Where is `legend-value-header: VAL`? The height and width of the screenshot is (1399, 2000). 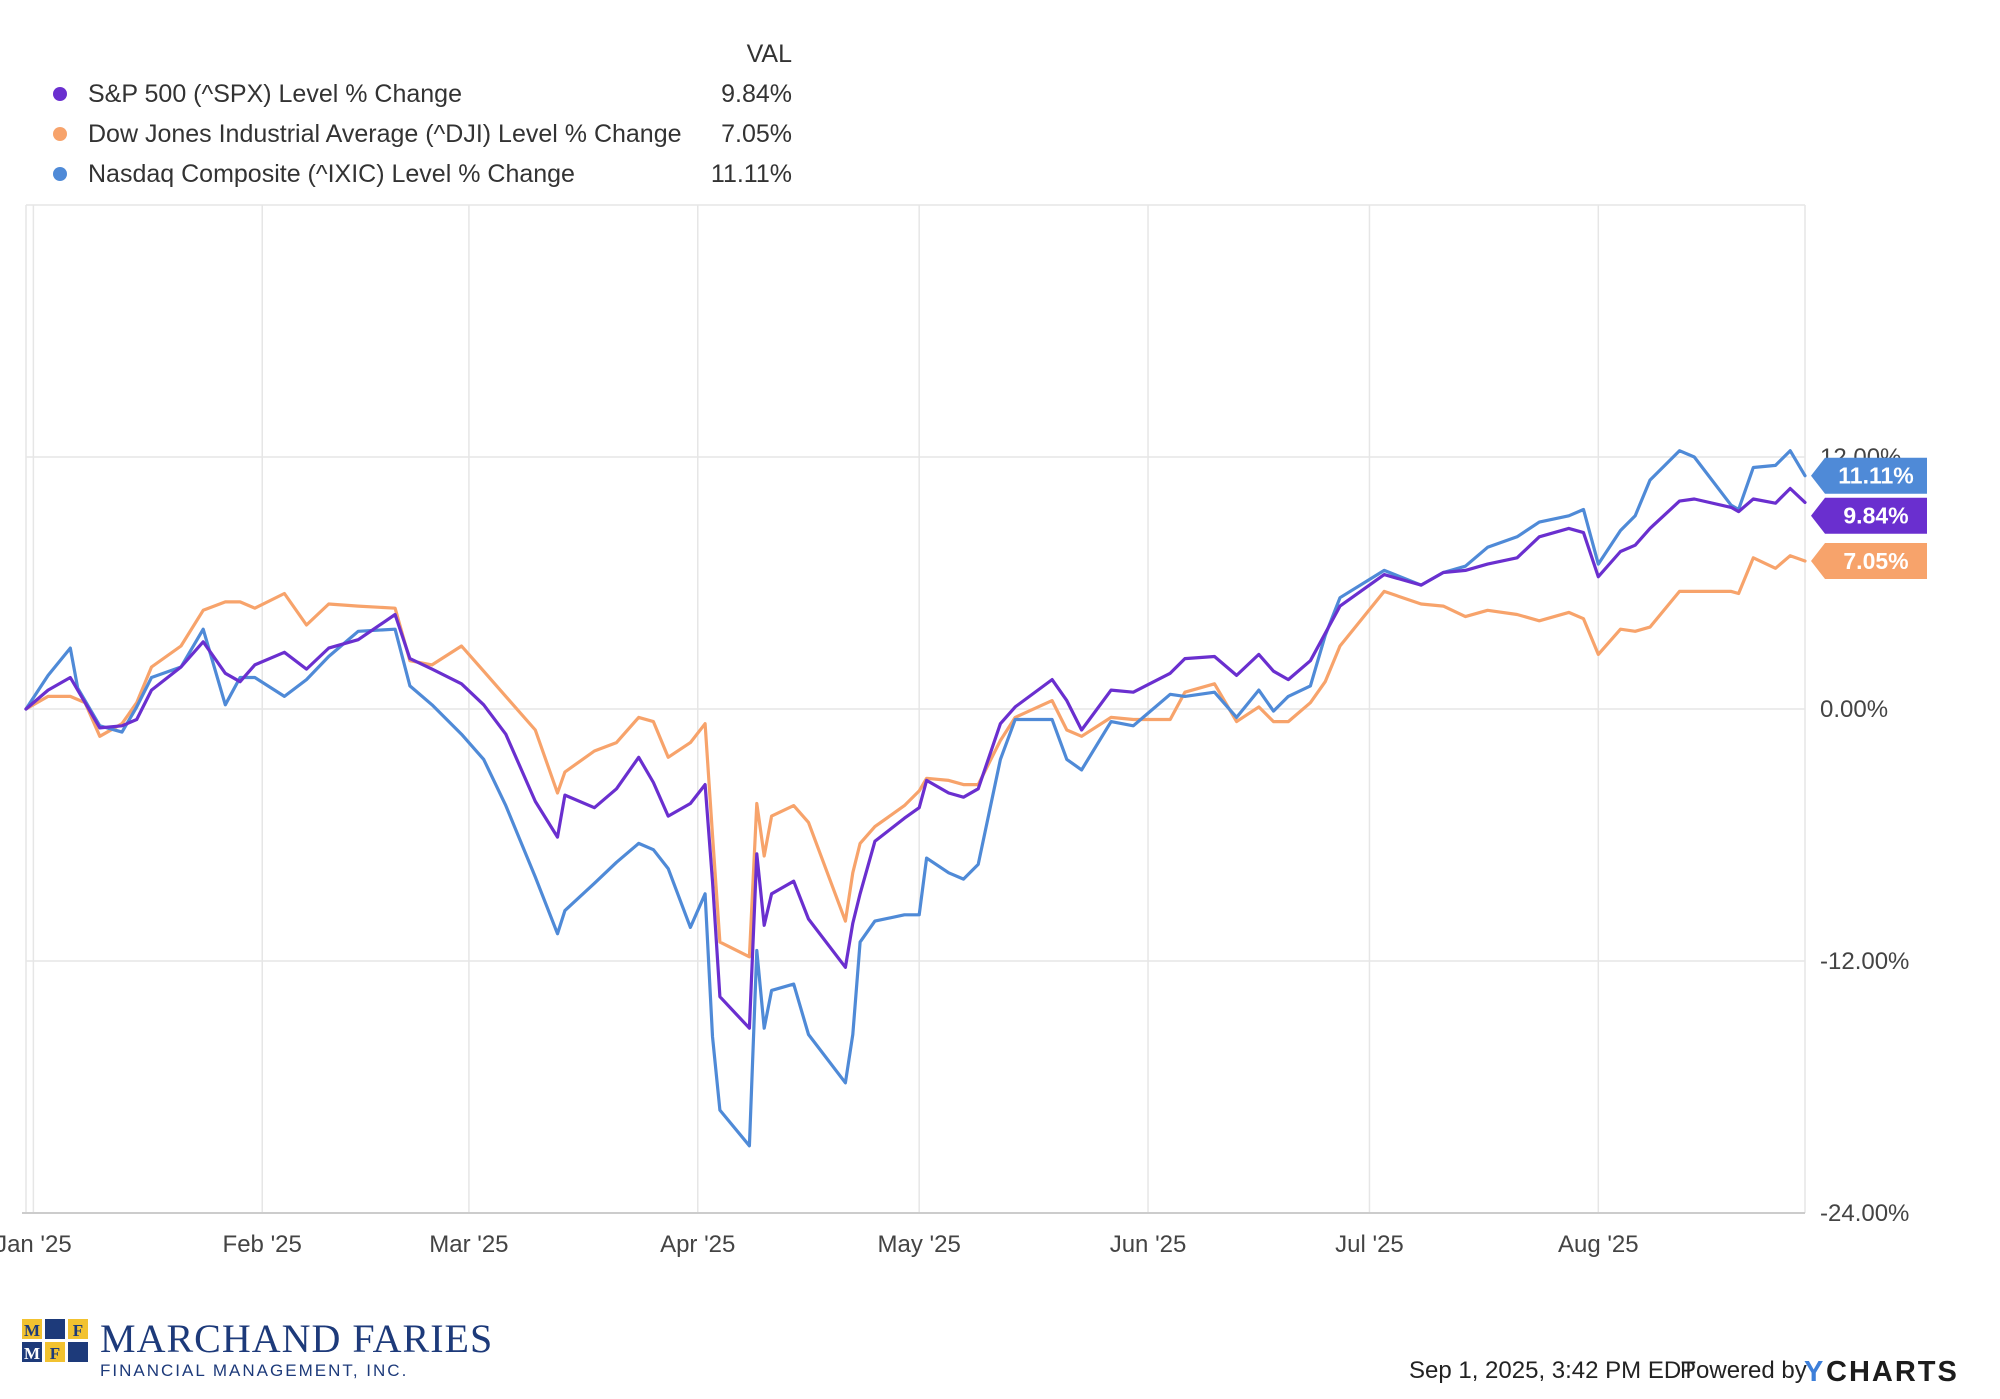
legend-value-header: VAL is located at coordinates (769, 54).